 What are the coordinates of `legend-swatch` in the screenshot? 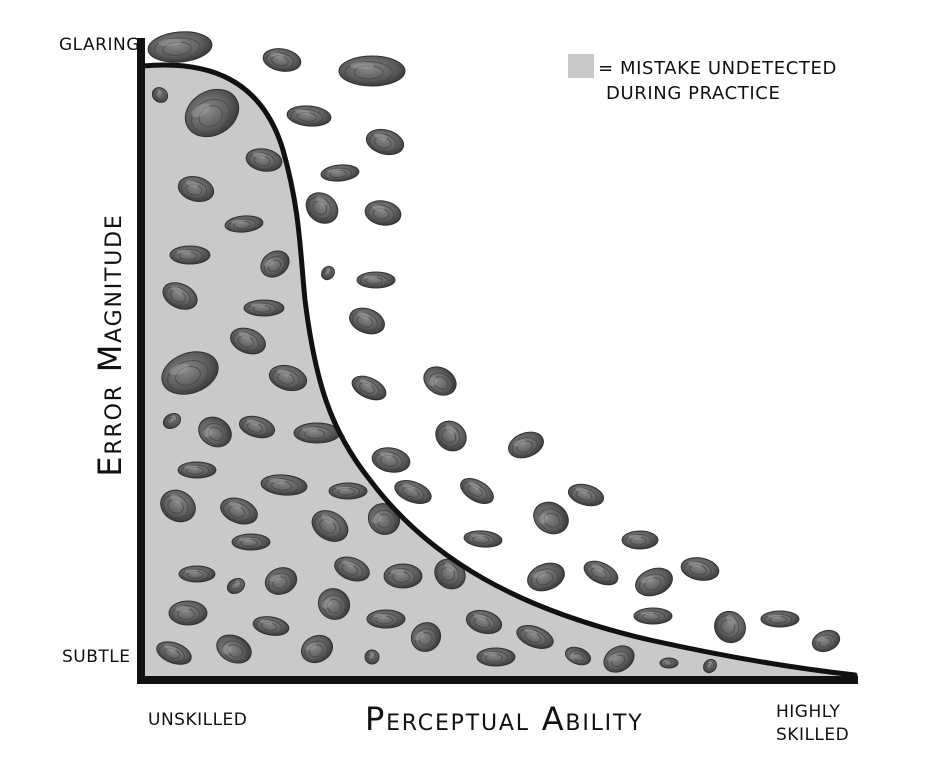 It's located at (581, 66).